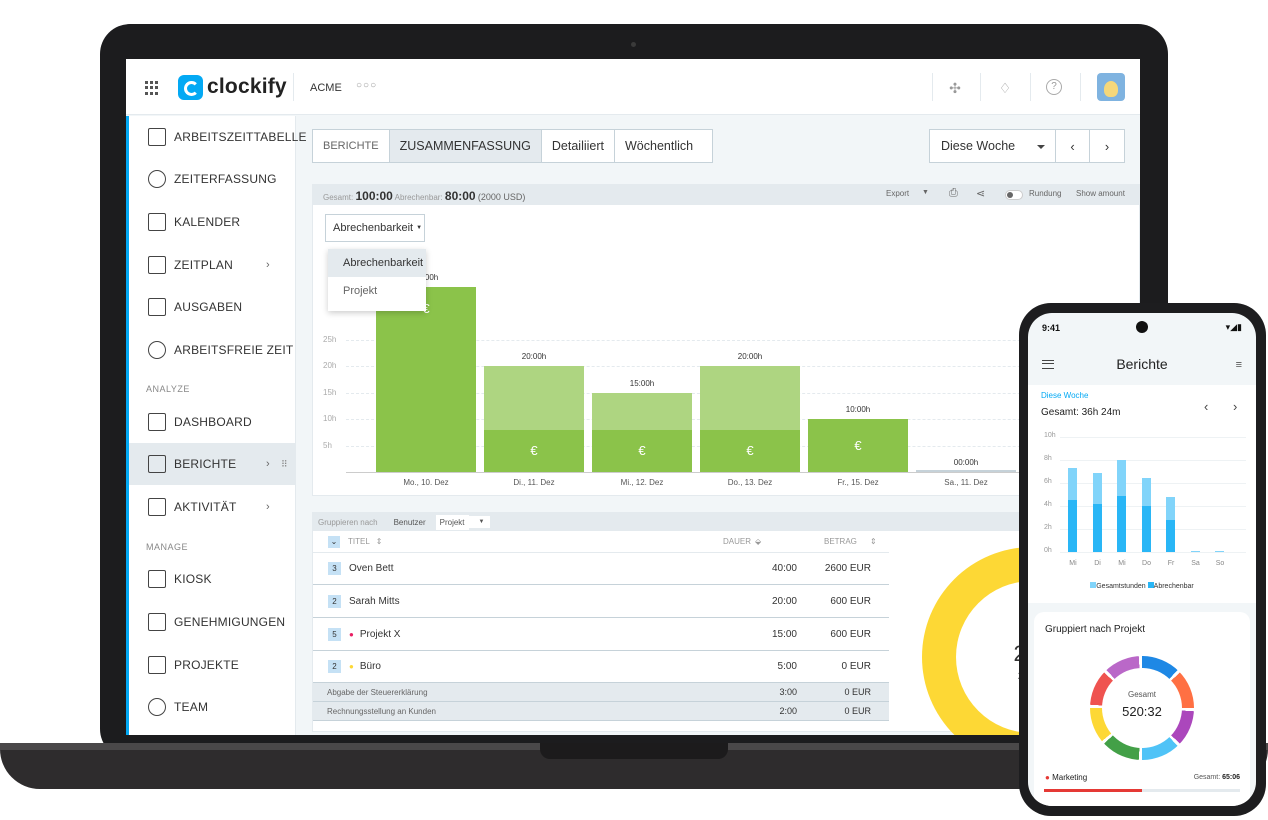 The height and width of the screenshot is (820, 1268). I want to click on table-row: 3 Oven Bett 40:00 2600 EUR, so click(601, 569).